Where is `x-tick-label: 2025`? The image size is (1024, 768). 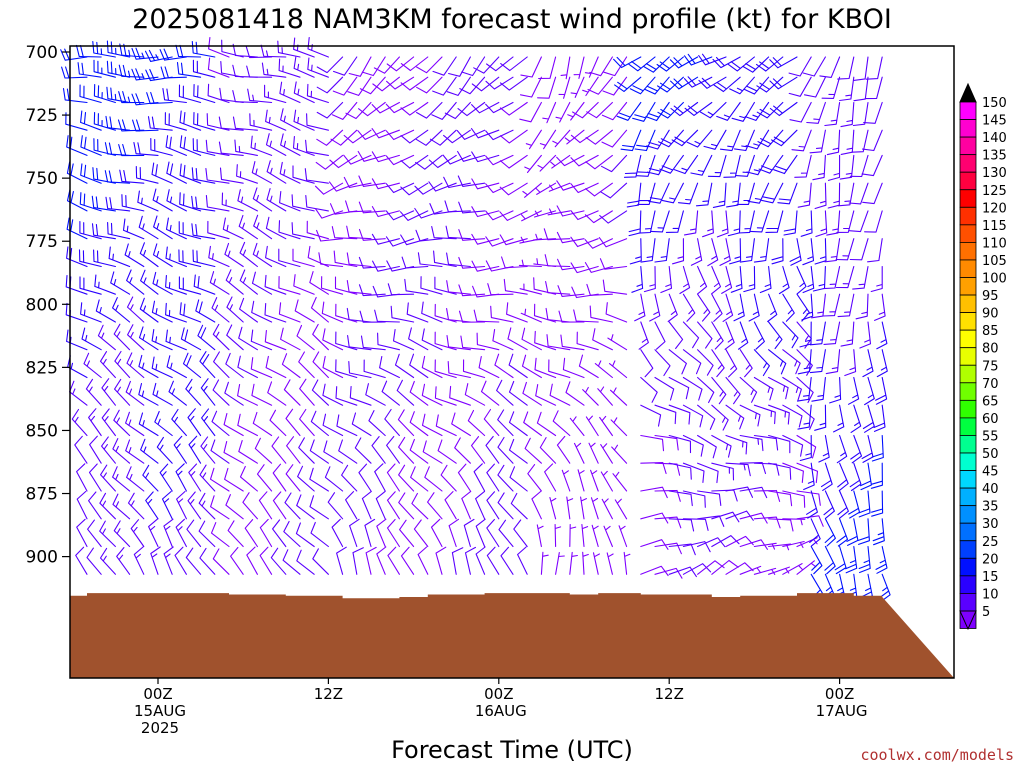 x-tick-label: 2025 is located at coordinates (160, 728).